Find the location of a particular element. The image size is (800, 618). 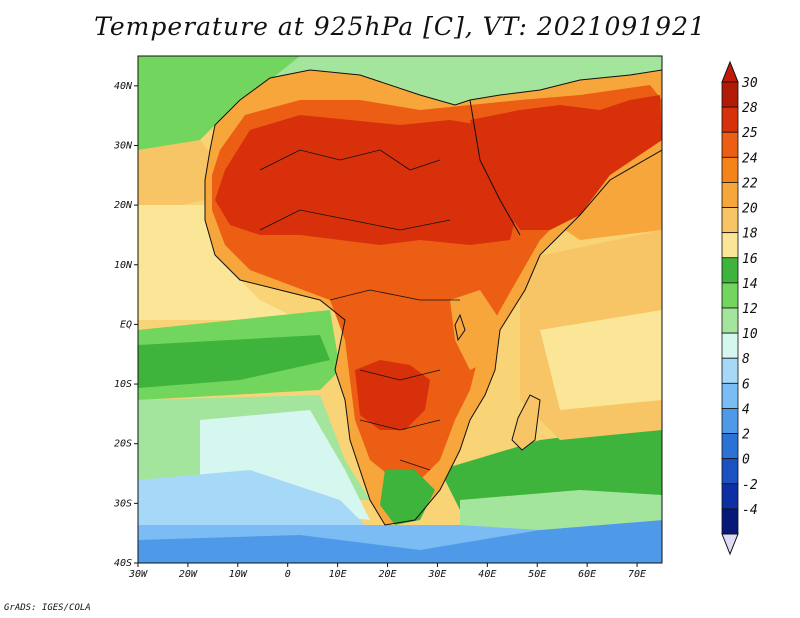

colorbar-label: 28 is located at coordinates (750, 108).